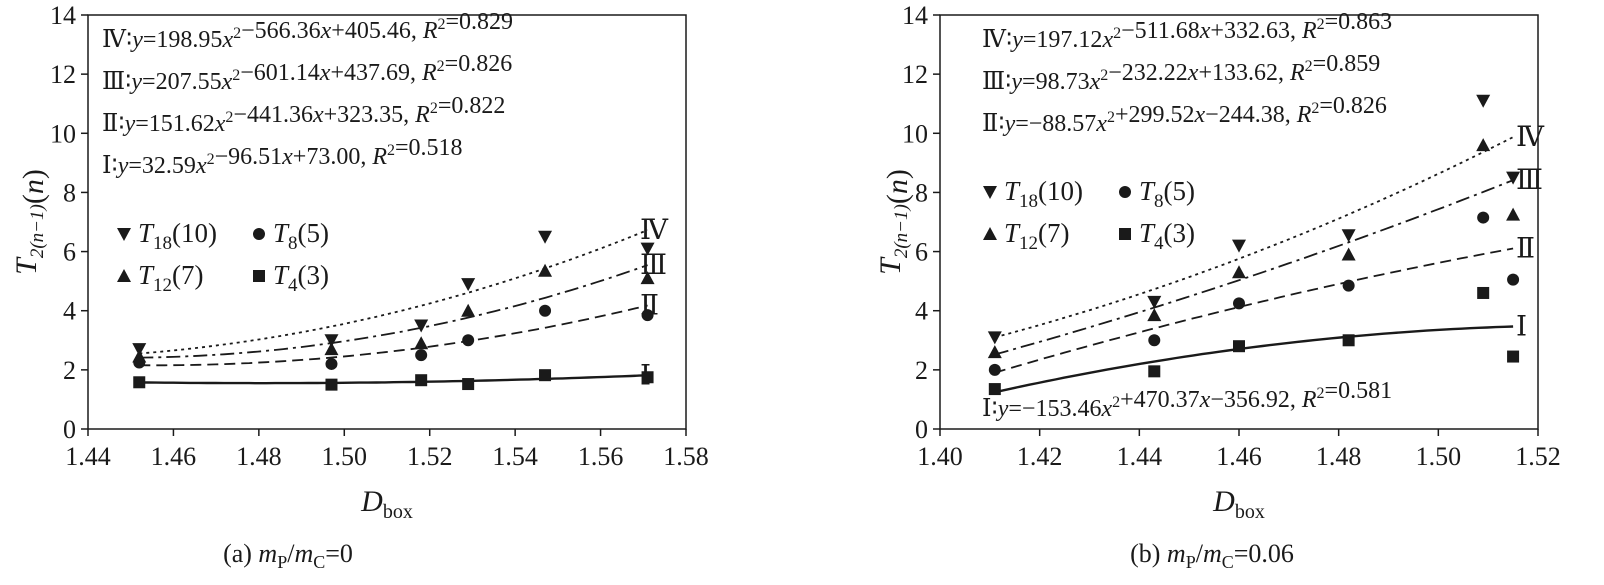 This screenshot has width=1604, height=585. Describe the element at coordinates (601, 456) in the screenshot. I see `x-tick-label: 1.56` at that location.